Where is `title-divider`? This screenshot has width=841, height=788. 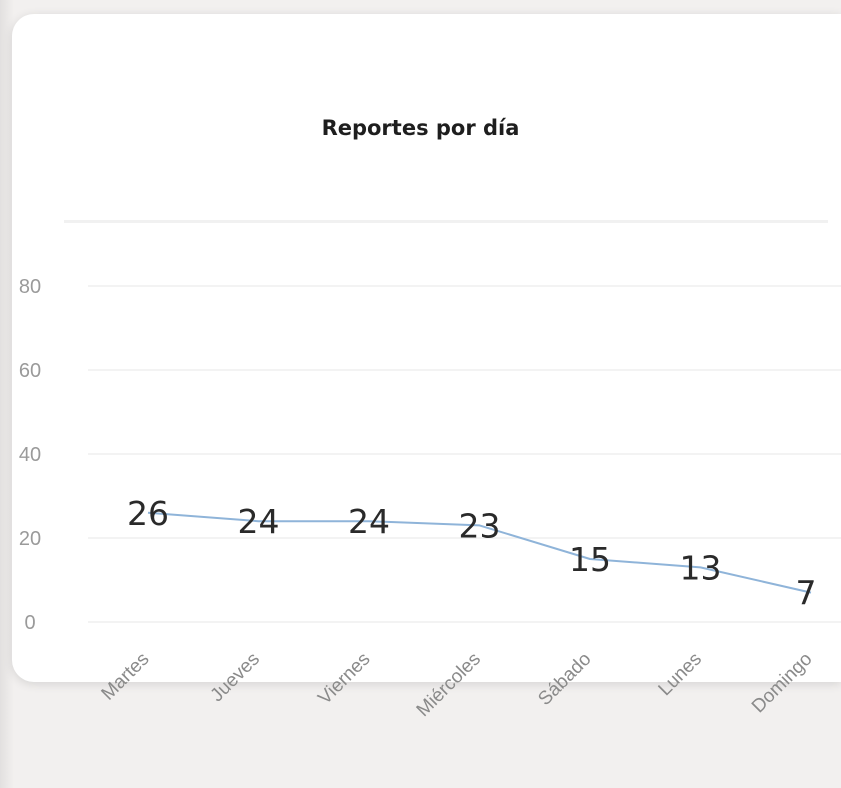
title-divider is located at coordinates (446, 221).